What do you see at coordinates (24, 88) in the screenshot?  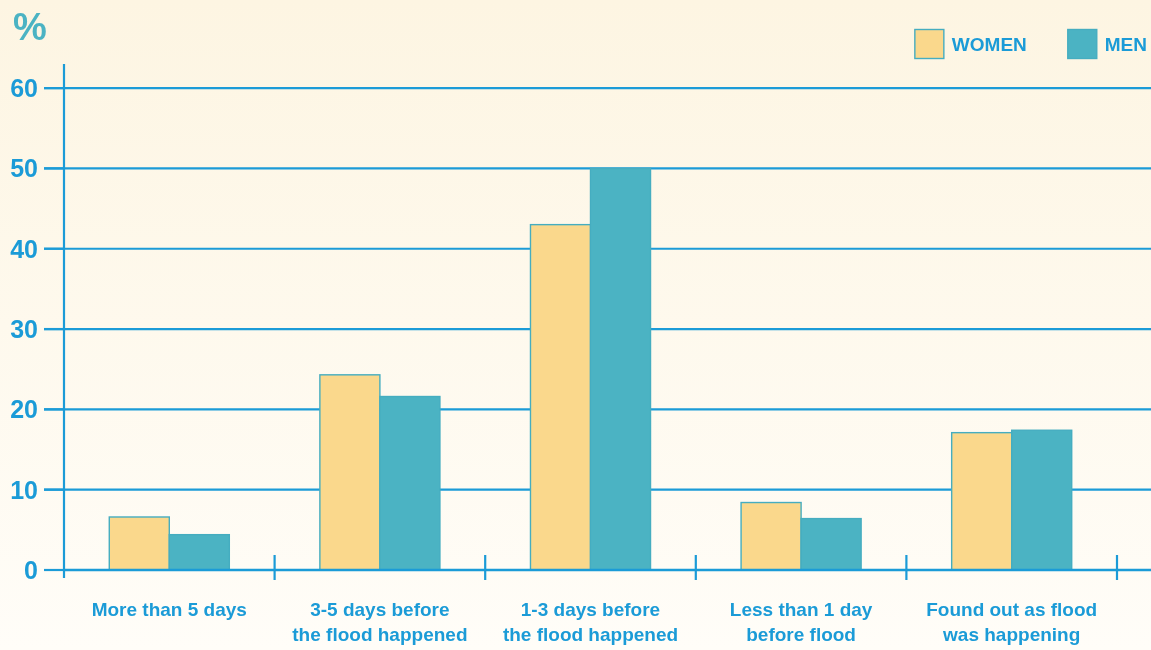 I see `y-tick-label: 60` at bounding box center [24, 88].